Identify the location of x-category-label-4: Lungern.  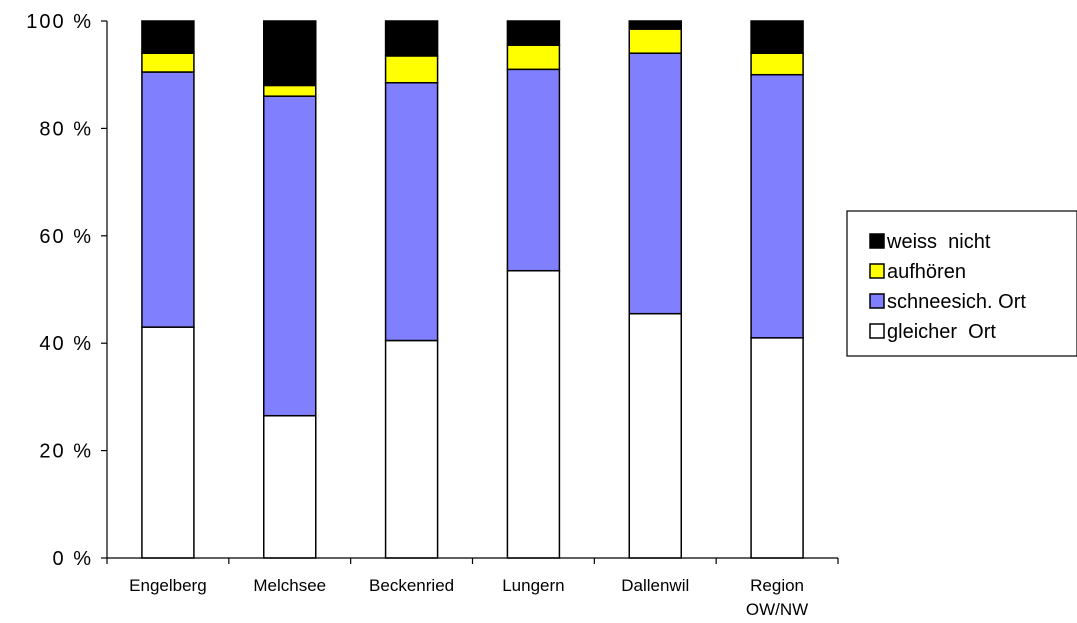
(533, 585).